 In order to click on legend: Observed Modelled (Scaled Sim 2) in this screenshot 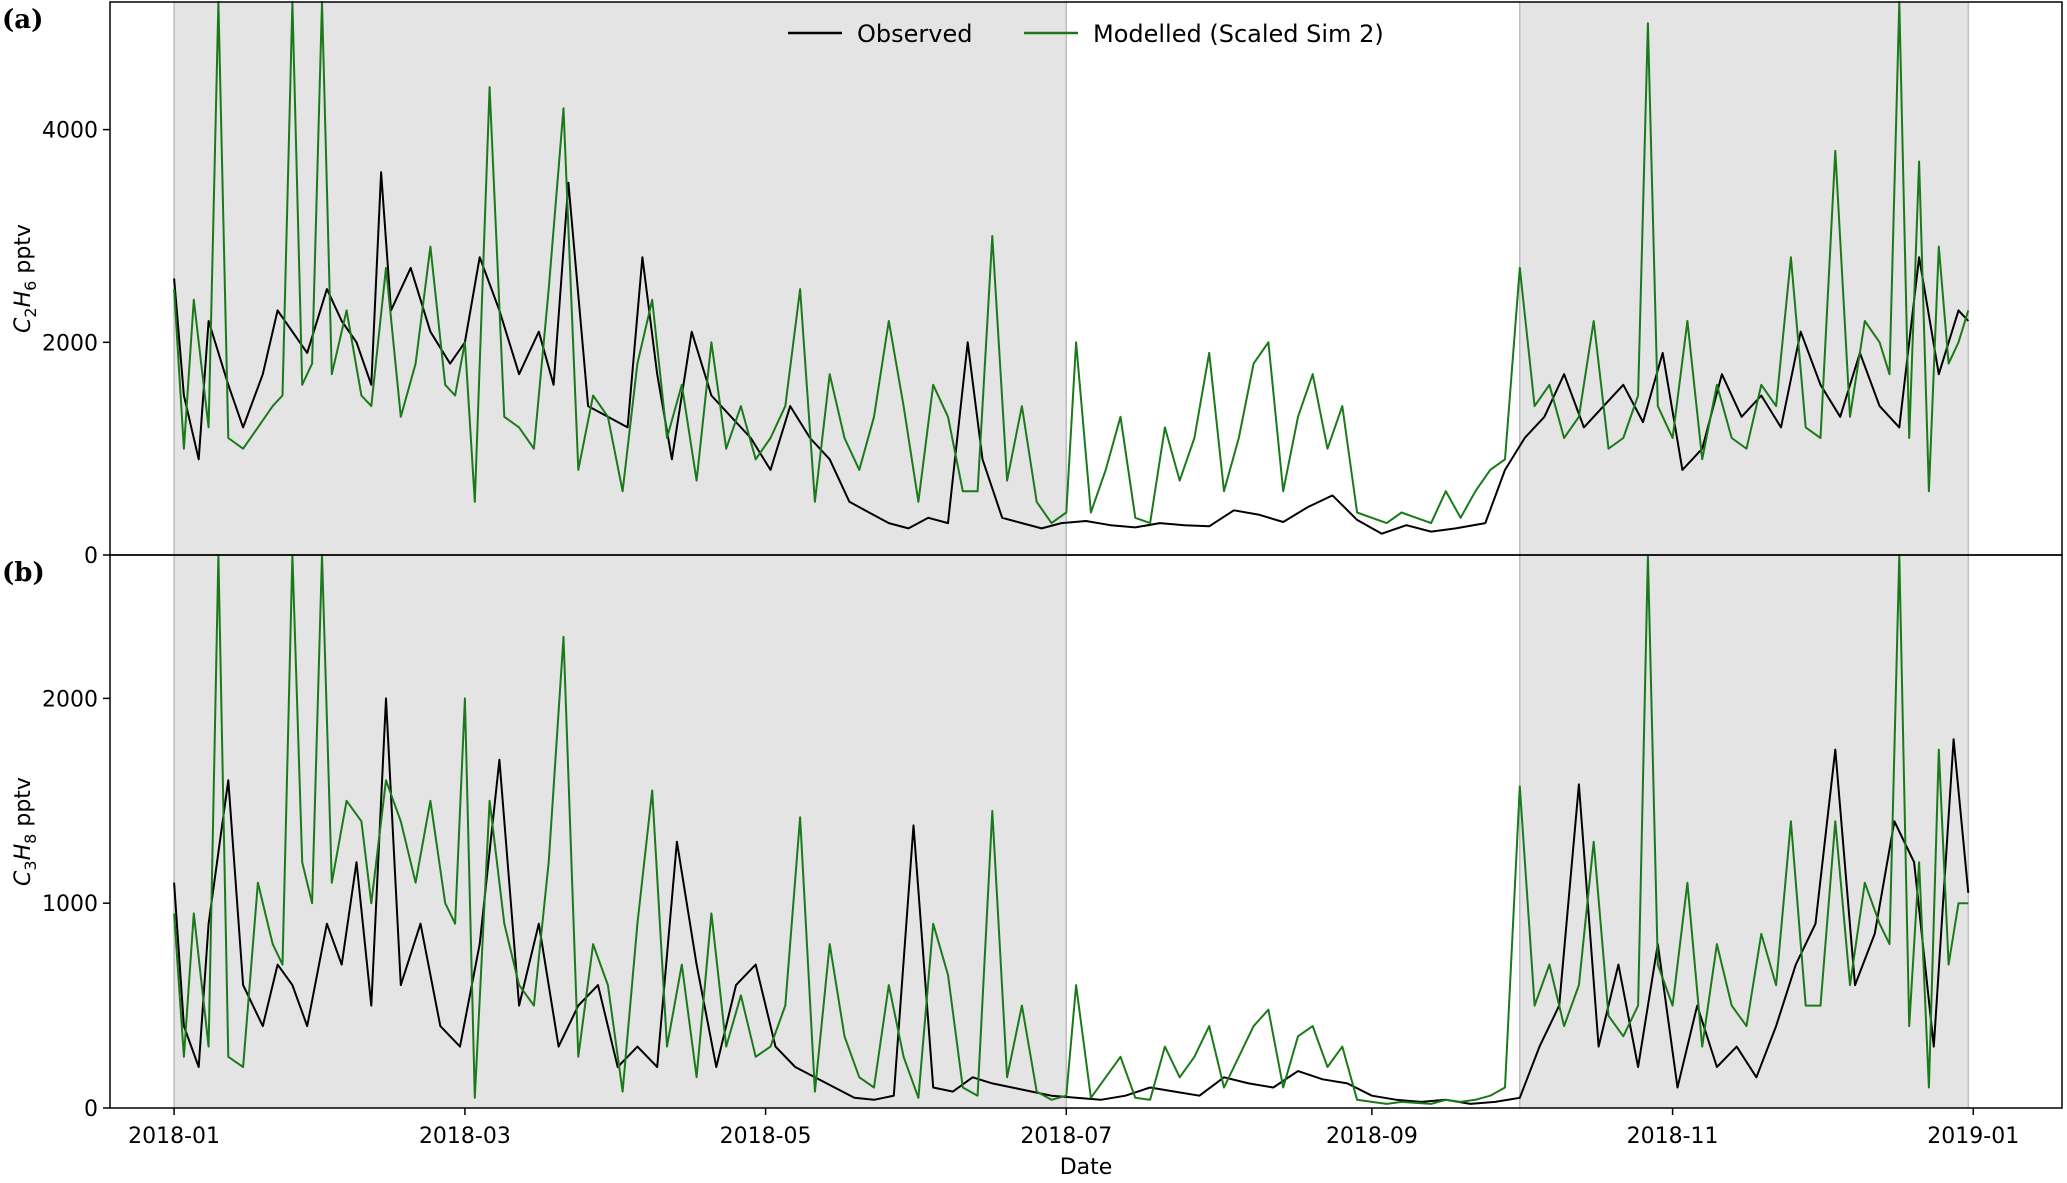, I will do `click(1086, 34)`.